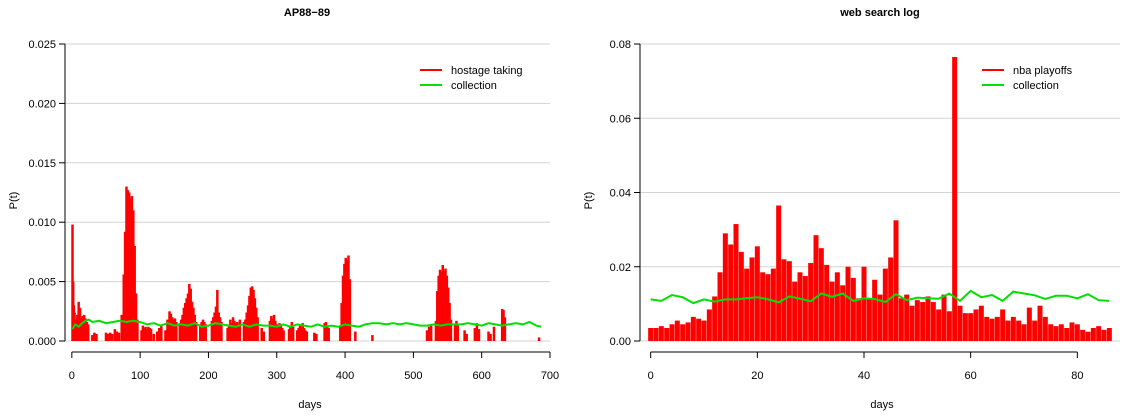 This screenshot has height=417, width=1122. Describe the element at coordinates (140, 376) in the screenshot. I see `x-tick-label: 100` at that location.